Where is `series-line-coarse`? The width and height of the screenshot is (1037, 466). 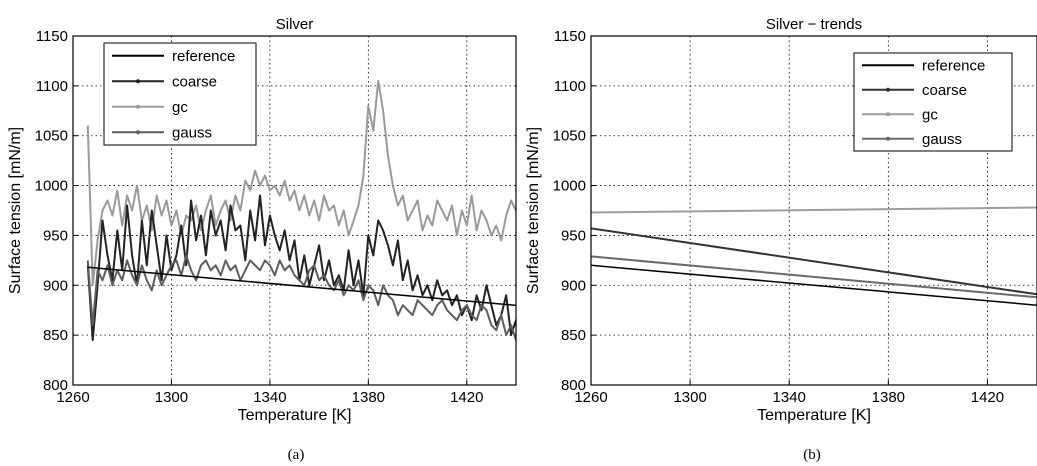
series-line-coarse is located at coordinates (814, 261).